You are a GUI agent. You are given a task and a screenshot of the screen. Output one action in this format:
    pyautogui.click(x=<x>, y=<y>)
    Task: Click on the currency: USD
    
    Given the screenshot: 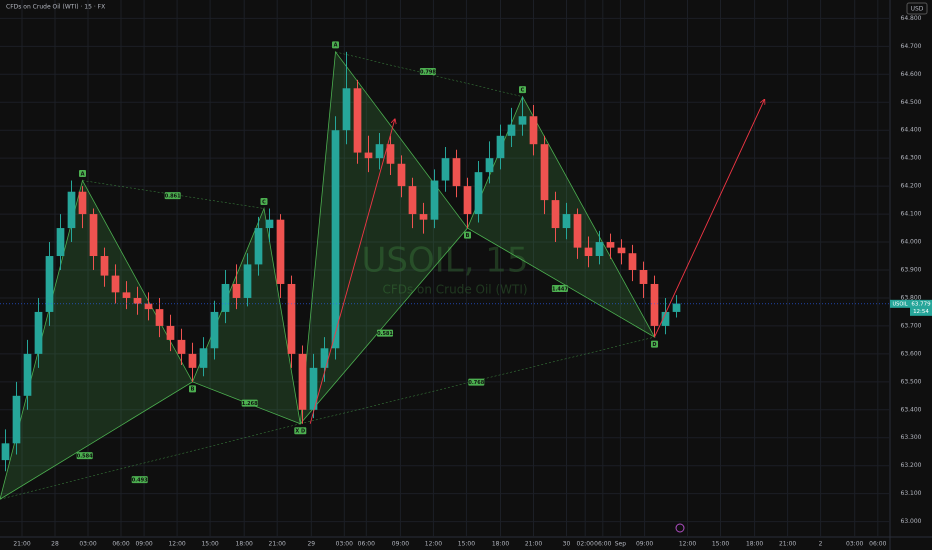 What is the action you would take?
    pyautogui.click(x=917, y=9)
    